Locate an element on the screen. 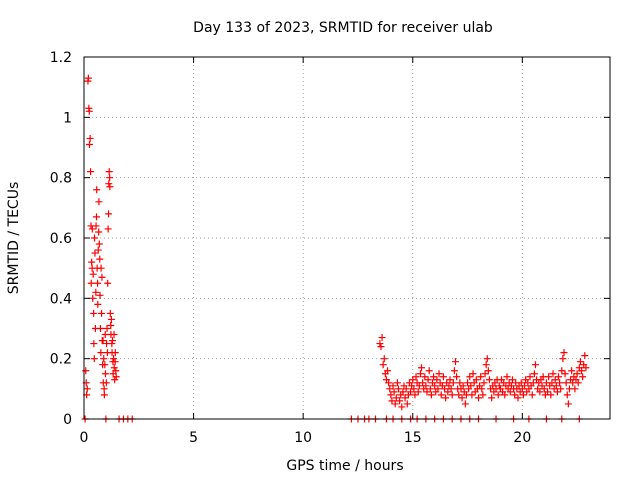 The height and width of the screenshot is (480, 640). y-tick-label: 0.6 is located at coordinates (61, 239).